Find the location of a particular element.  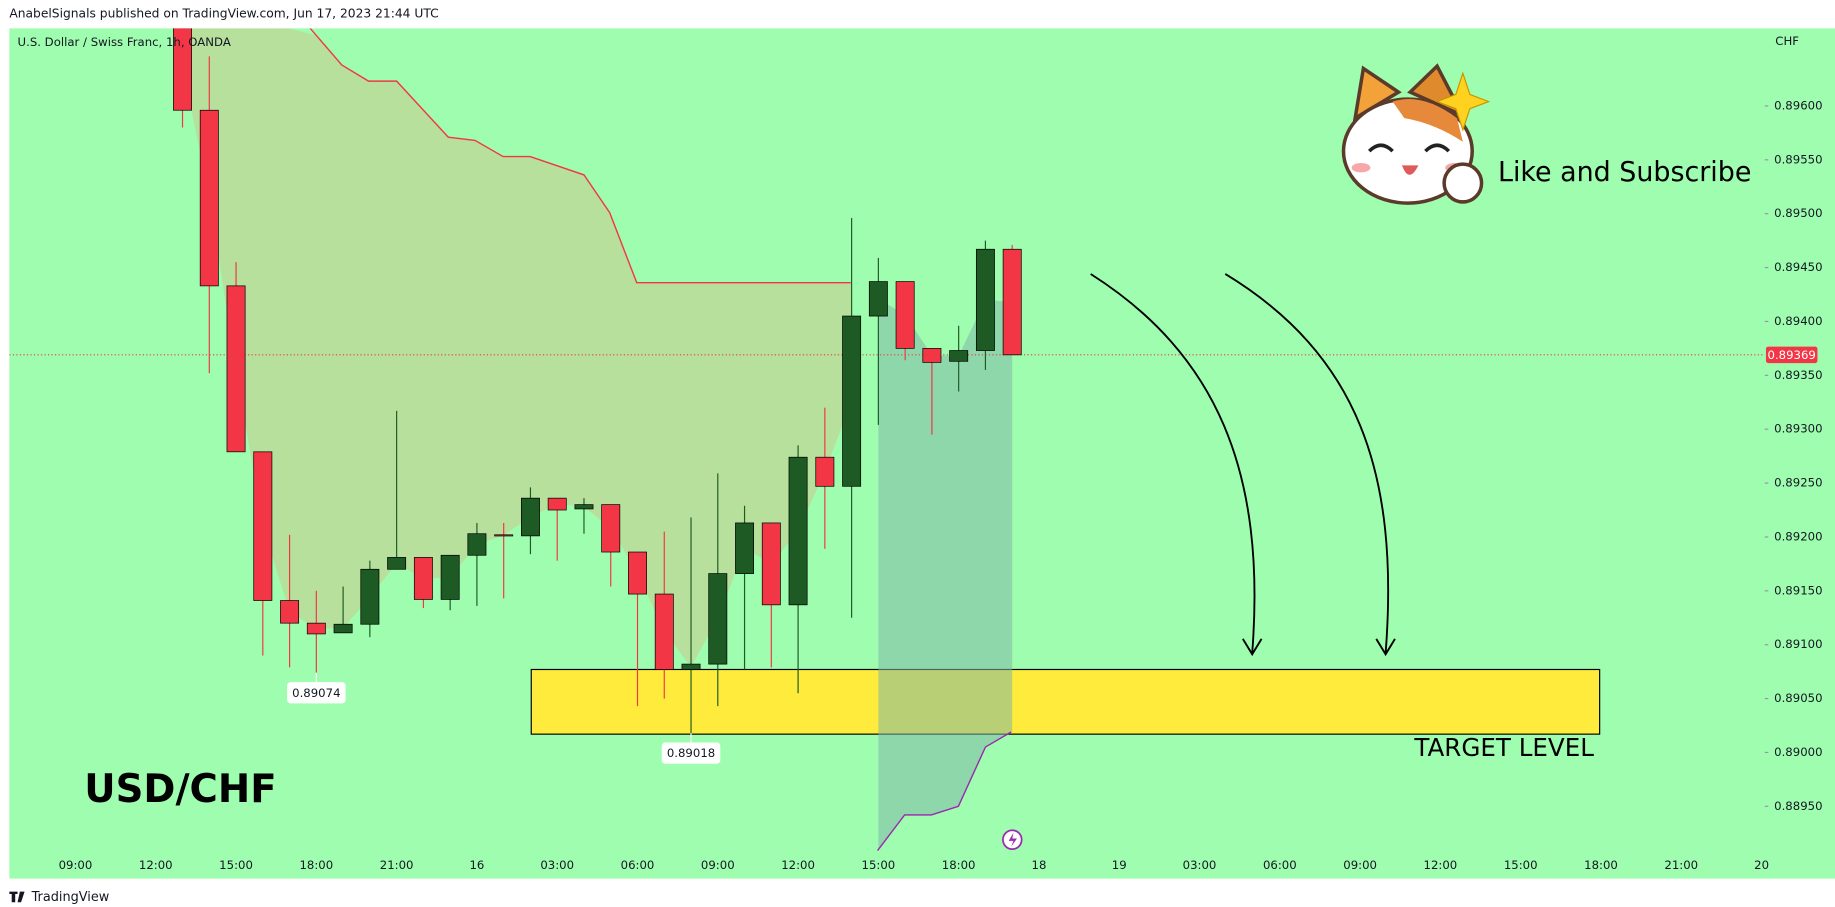

cat-mouth is located at coordinates (1410, 170).